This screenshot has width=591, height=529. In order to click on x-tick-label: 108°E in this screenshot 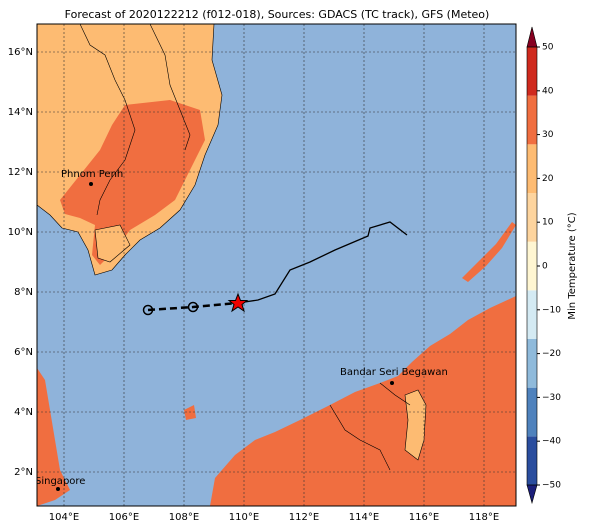, I will do `click(184, 517)`.